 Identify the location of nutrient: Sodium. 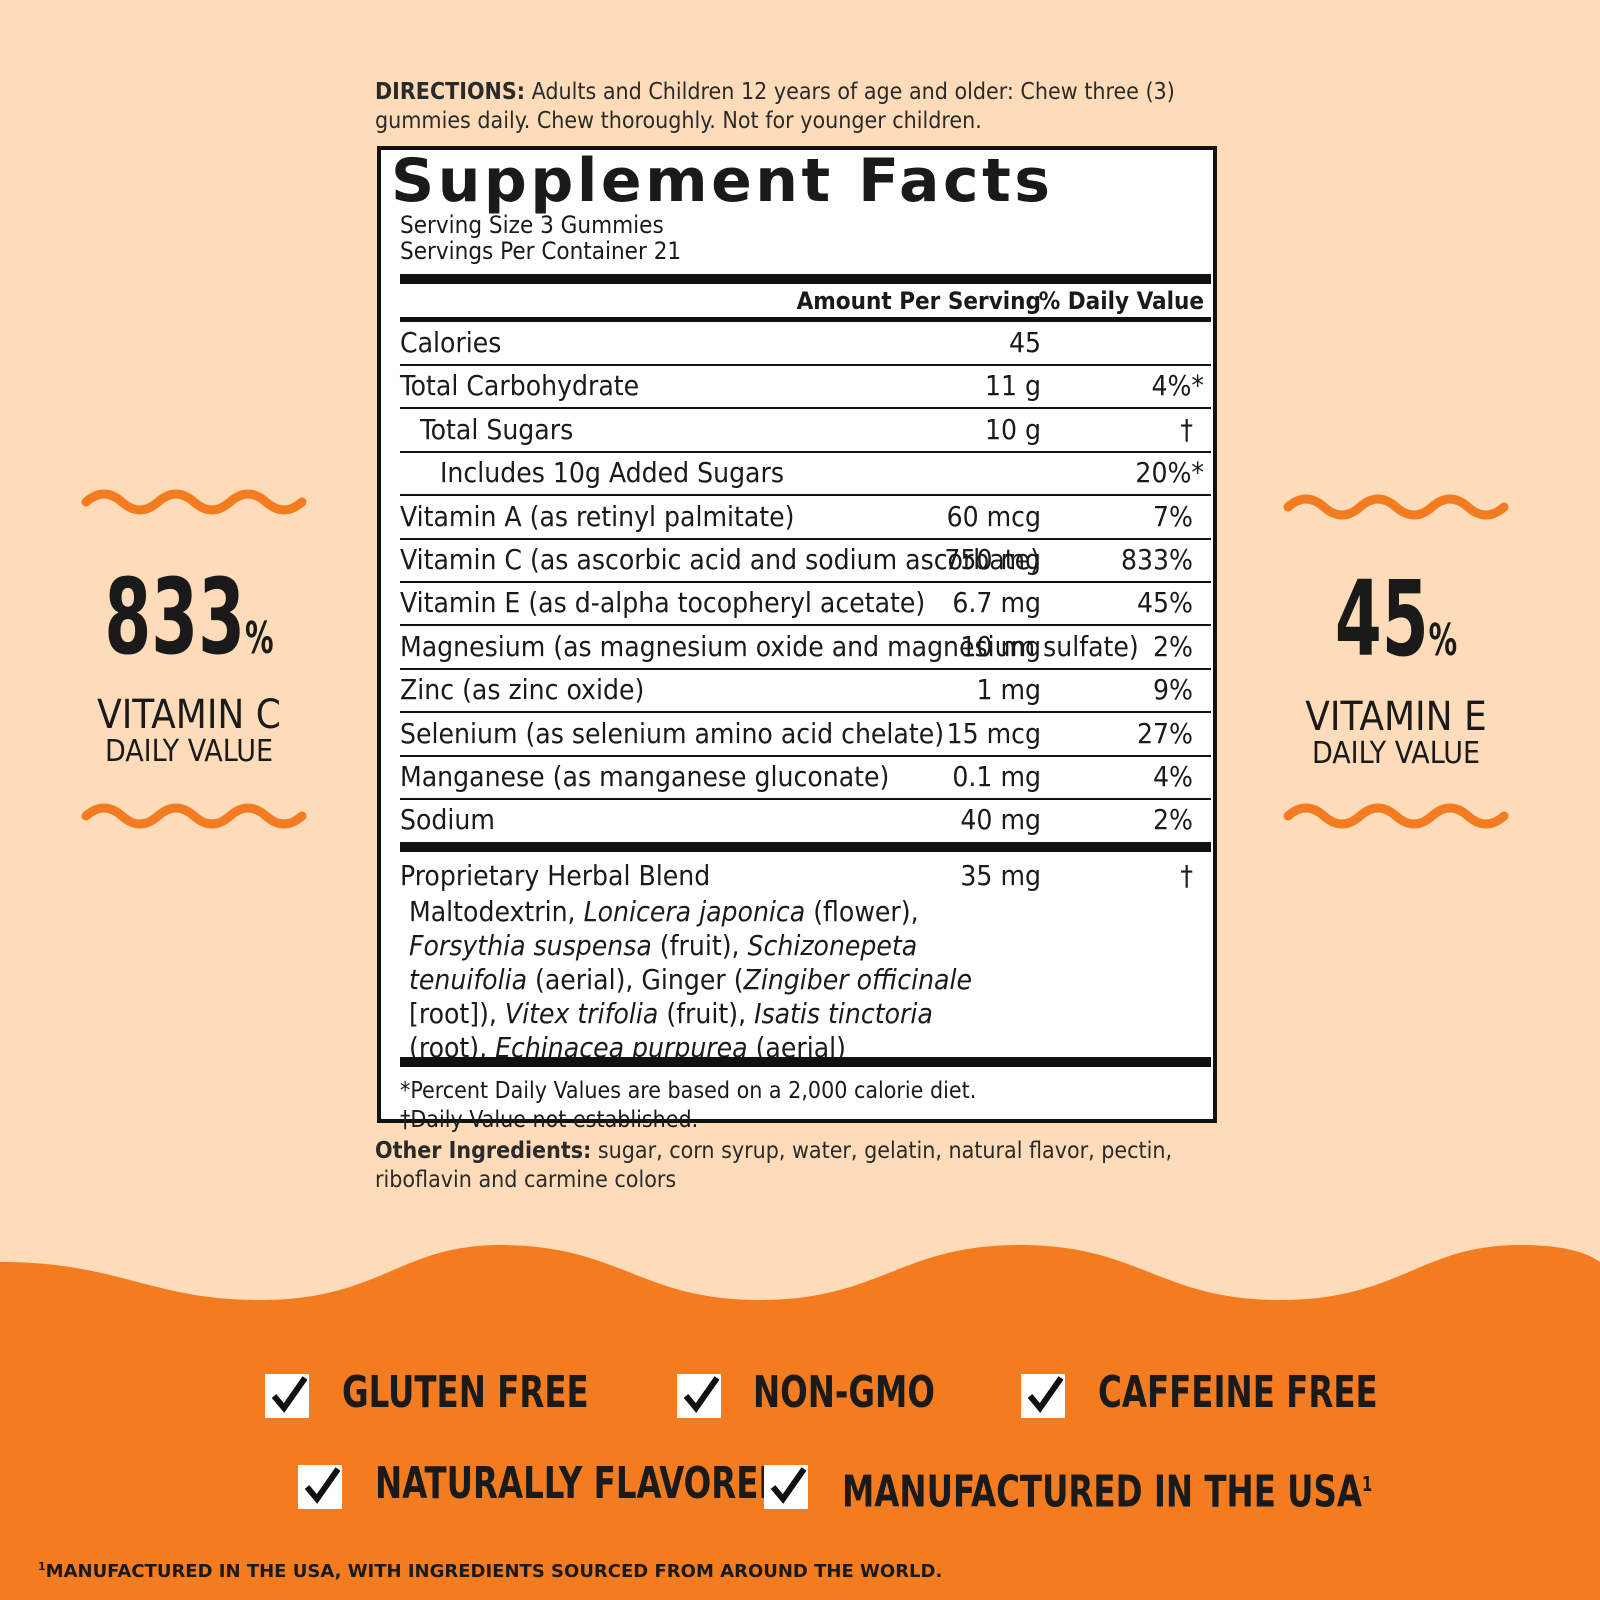
(447, 820).